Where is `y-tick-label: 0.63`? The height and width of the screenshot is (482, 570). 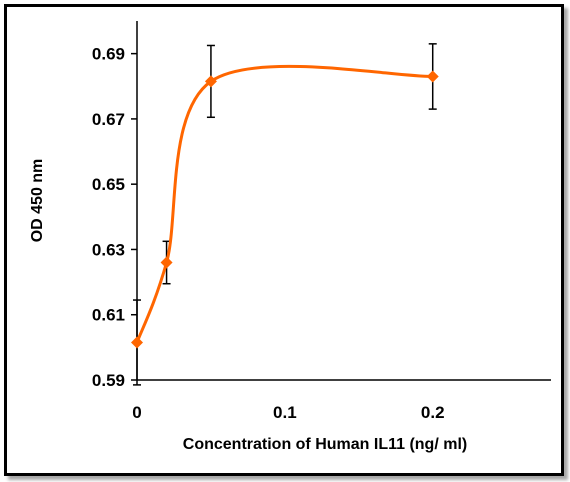 y-tick-label: 0.63 is located at coordinates (108, 249).